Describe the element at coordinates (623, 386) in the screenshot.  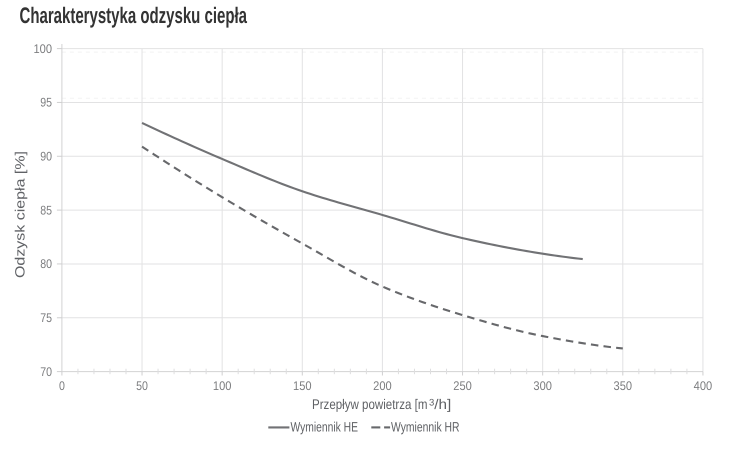
I see `svg-text: 350` at that location.